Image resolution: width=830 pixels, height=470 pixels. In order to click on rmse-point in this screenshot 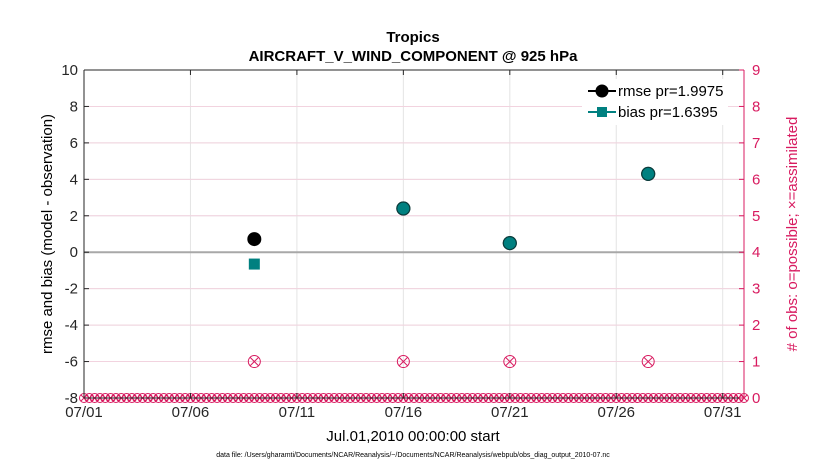, I will do `click(254, 239)`.